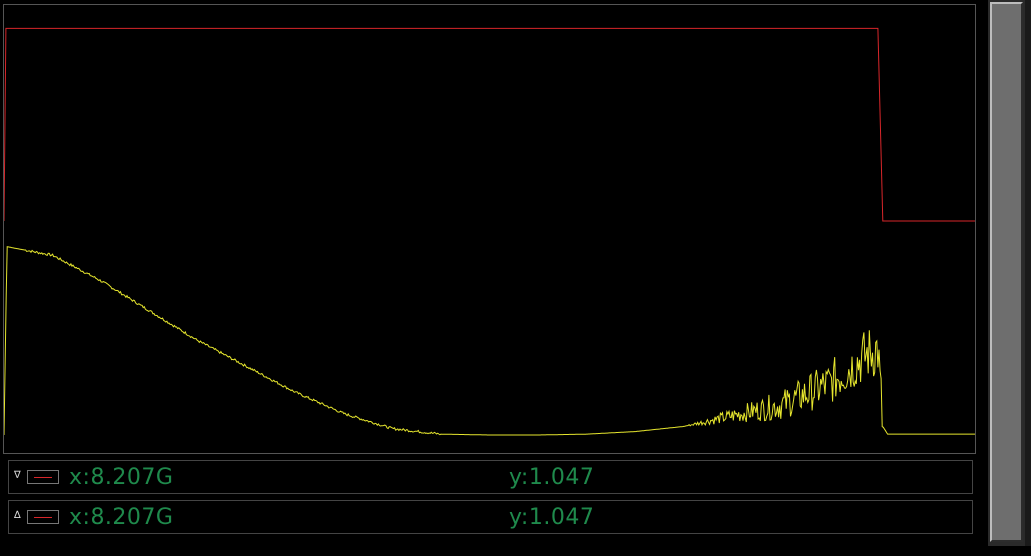 The height and width of the screenshot is (556, 1031). Describe the element at coordinates (17, 515) in the screenshot. I see `up-triangle-icon: ∆` at that location.